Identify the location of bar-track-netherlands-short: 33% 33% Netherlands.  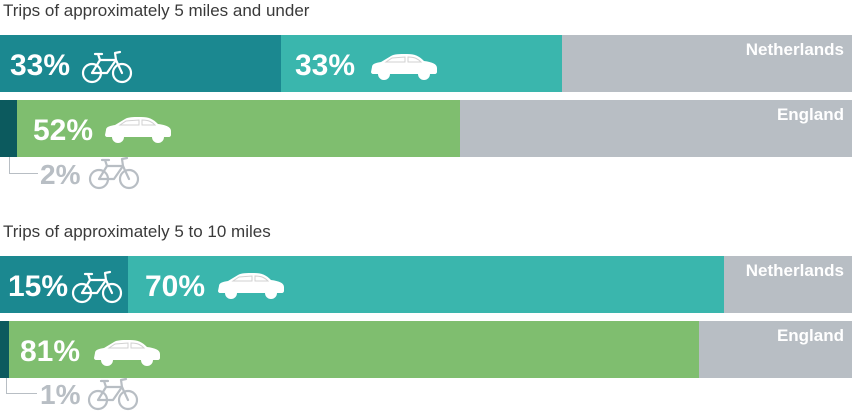
(426, 63).